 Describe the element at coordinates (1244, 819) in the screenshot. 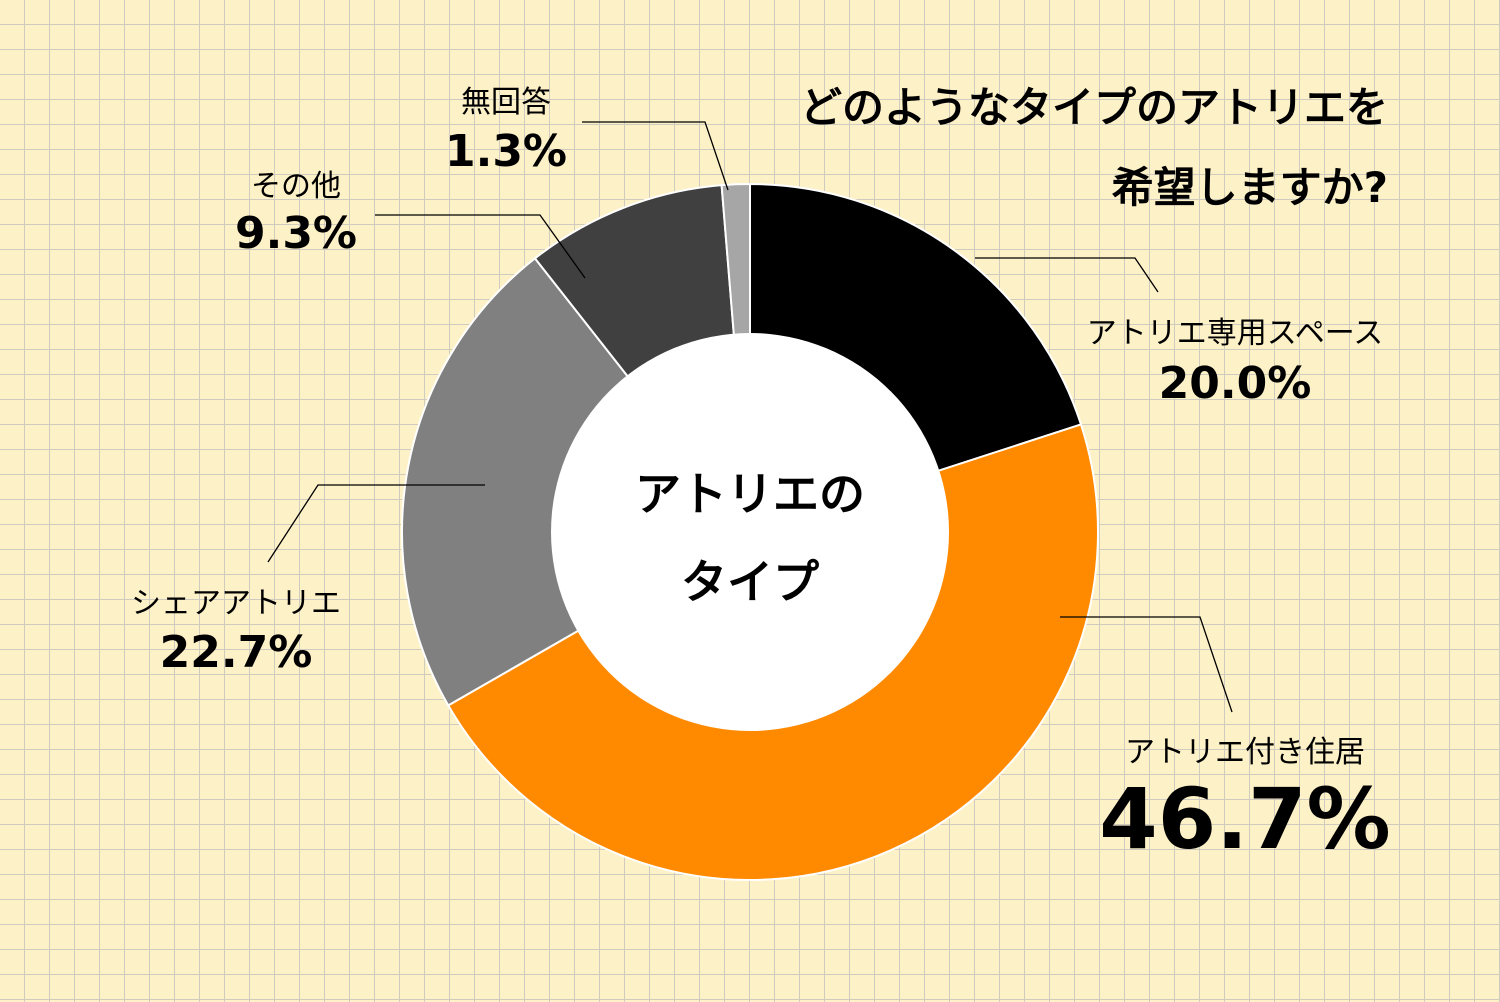

I see `data-label-residence: 46.7%` at that location.